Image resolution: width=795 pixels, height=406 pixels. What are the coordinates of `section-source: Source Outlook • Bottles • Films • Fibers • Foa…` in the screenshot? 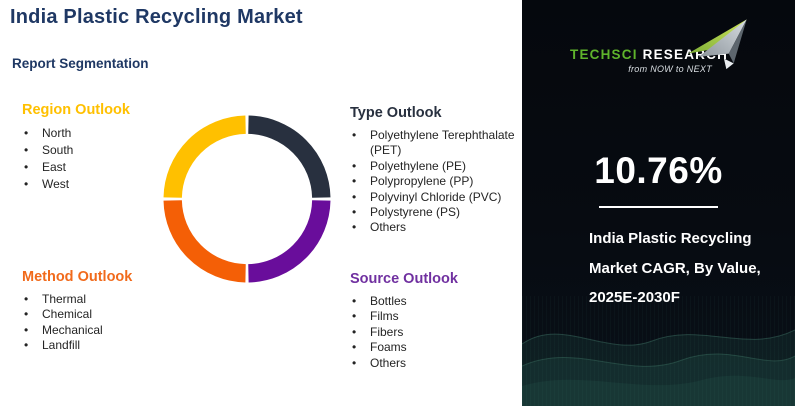 It's located at (430, 321).